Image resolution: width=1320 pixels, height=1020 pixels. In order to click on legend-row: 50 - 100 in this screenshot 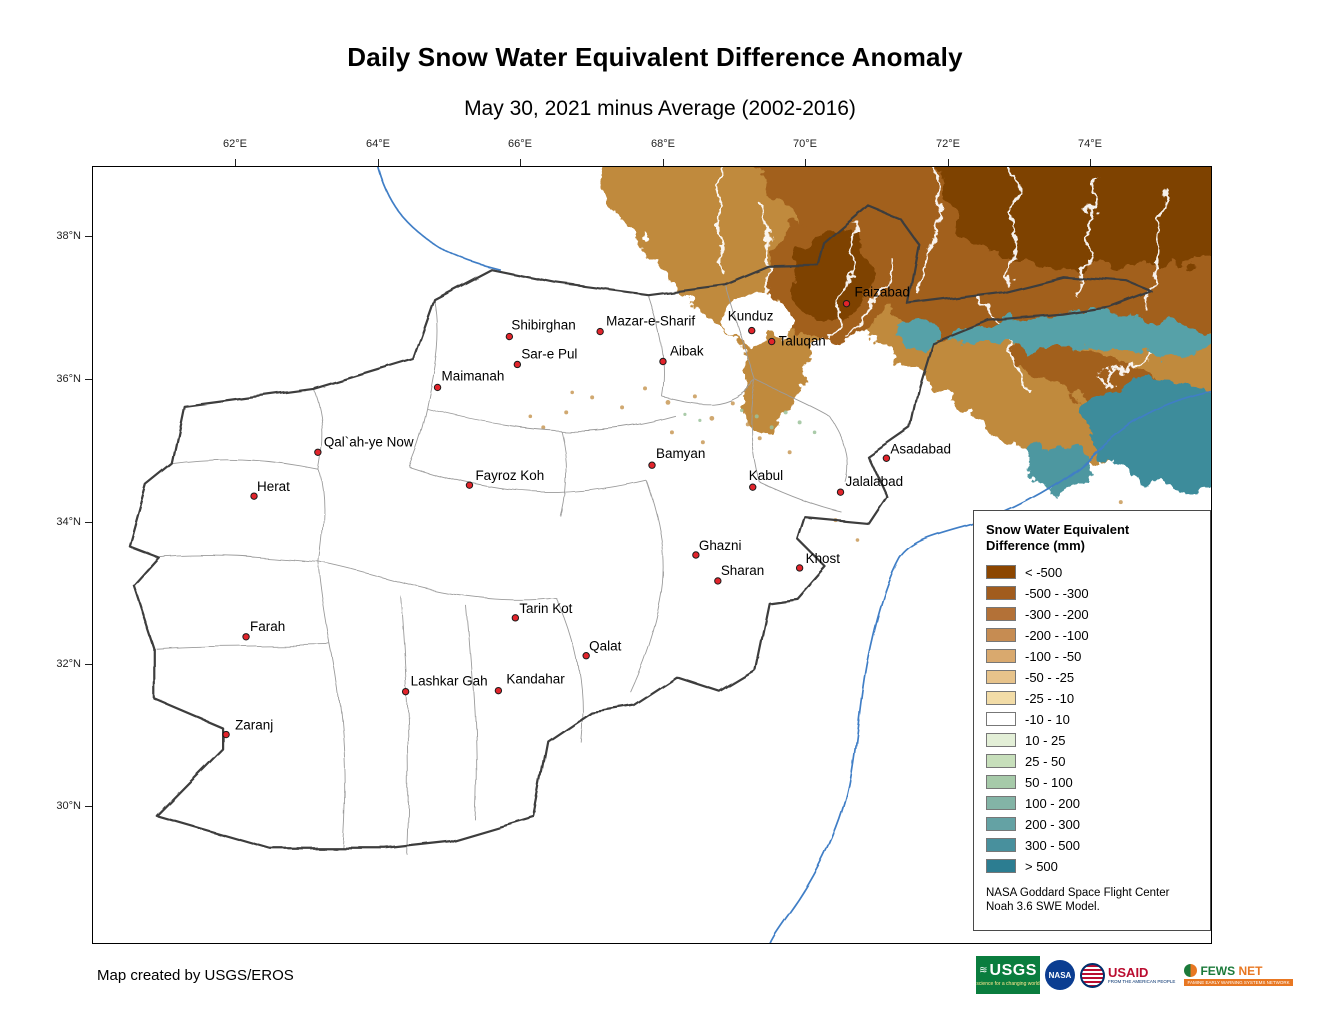, I will do `click(1094, 782)`.